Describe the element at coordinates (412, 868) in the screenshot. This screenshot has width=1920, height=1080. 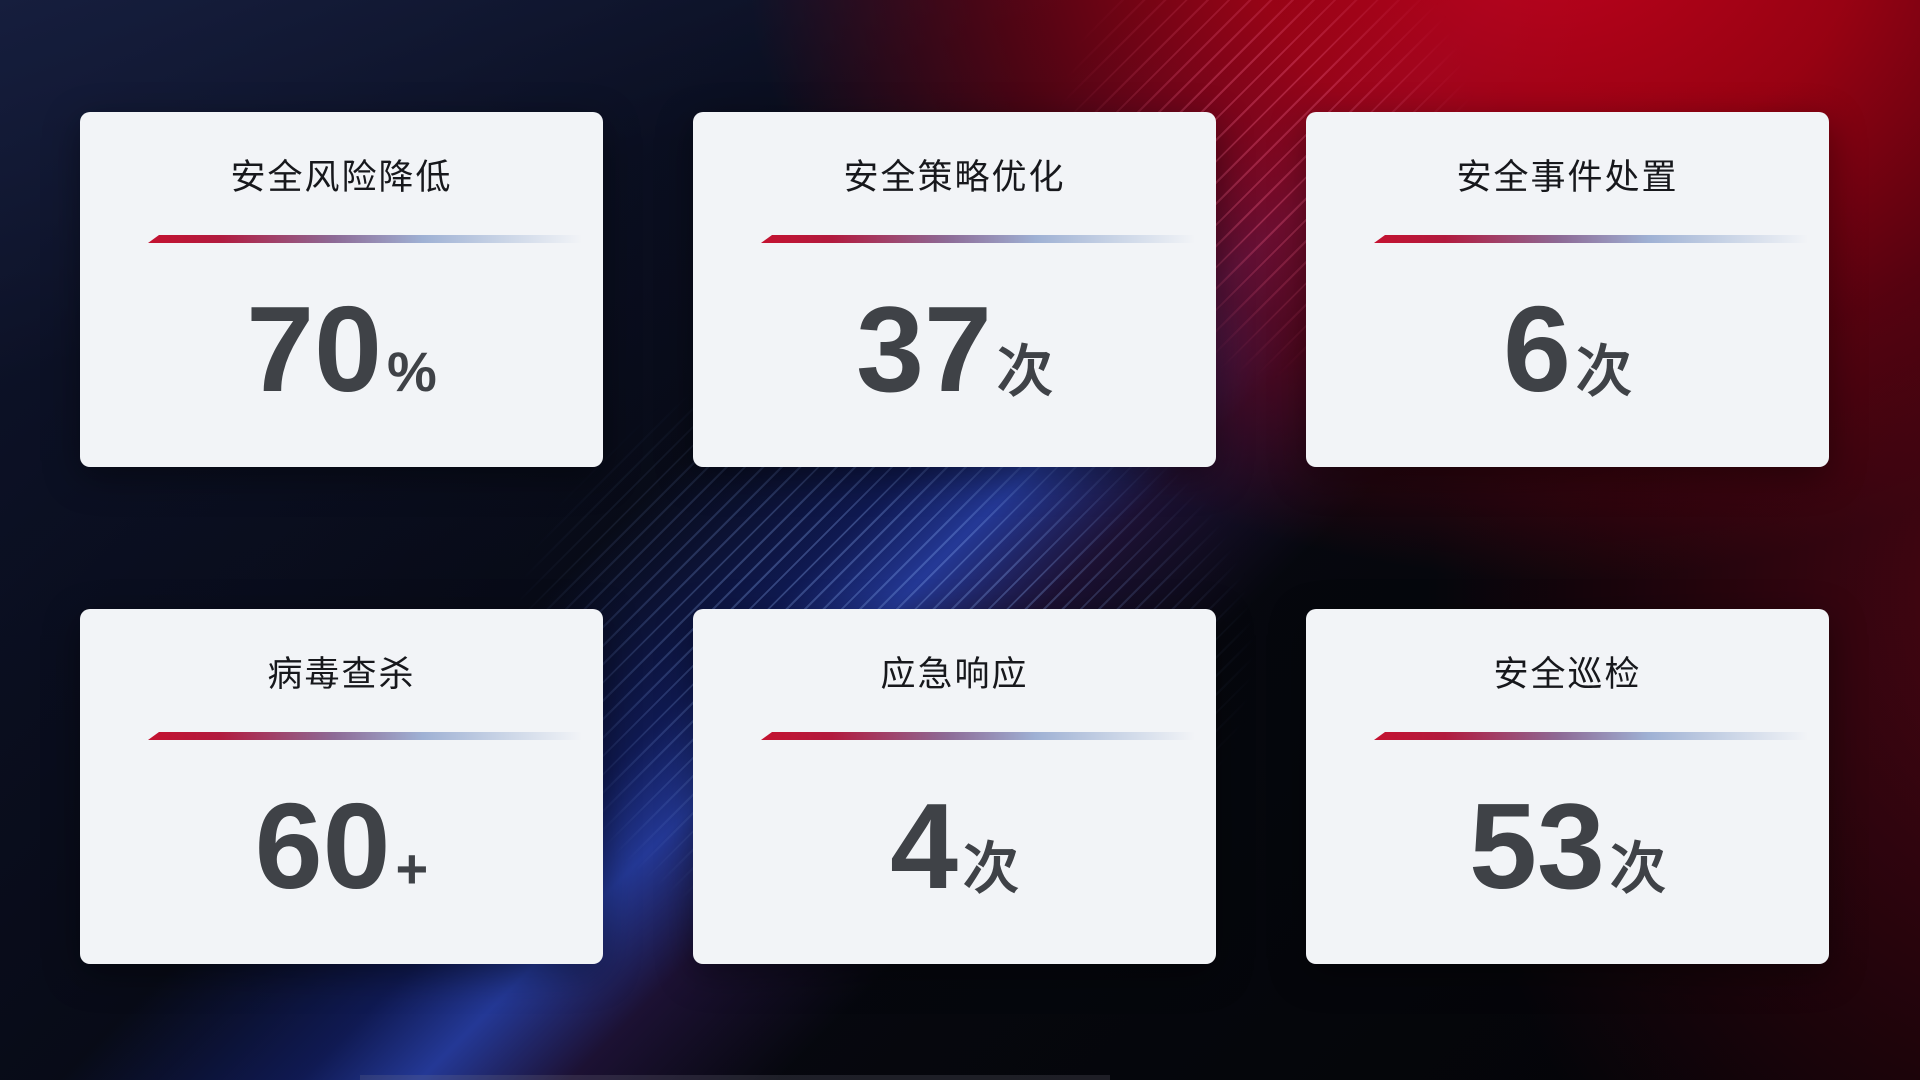
I see `stat-unit: +` at that location.